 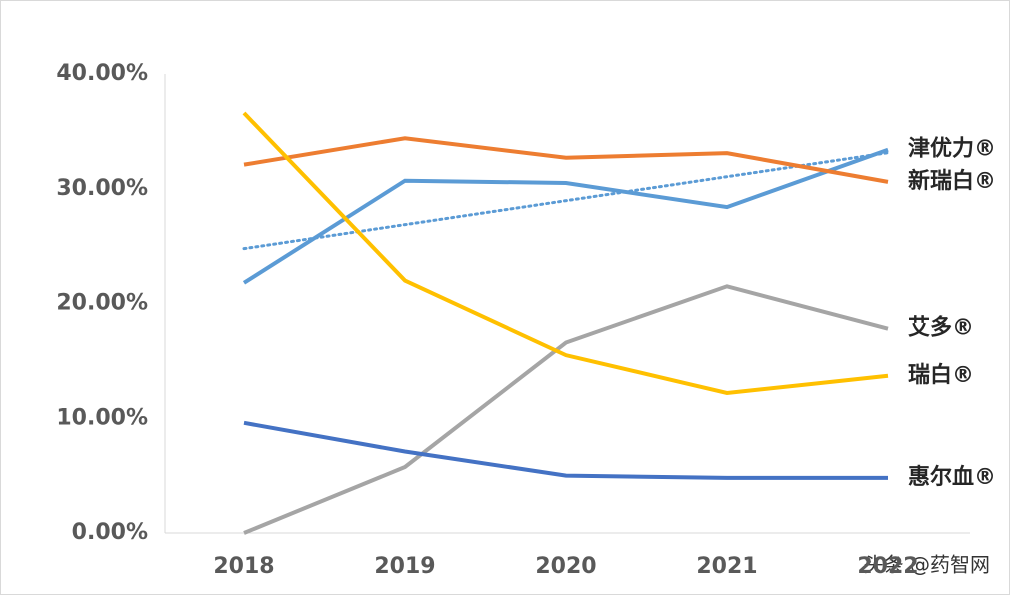 I want to click on series-label: 津优力®, so click(x=952, y=149).